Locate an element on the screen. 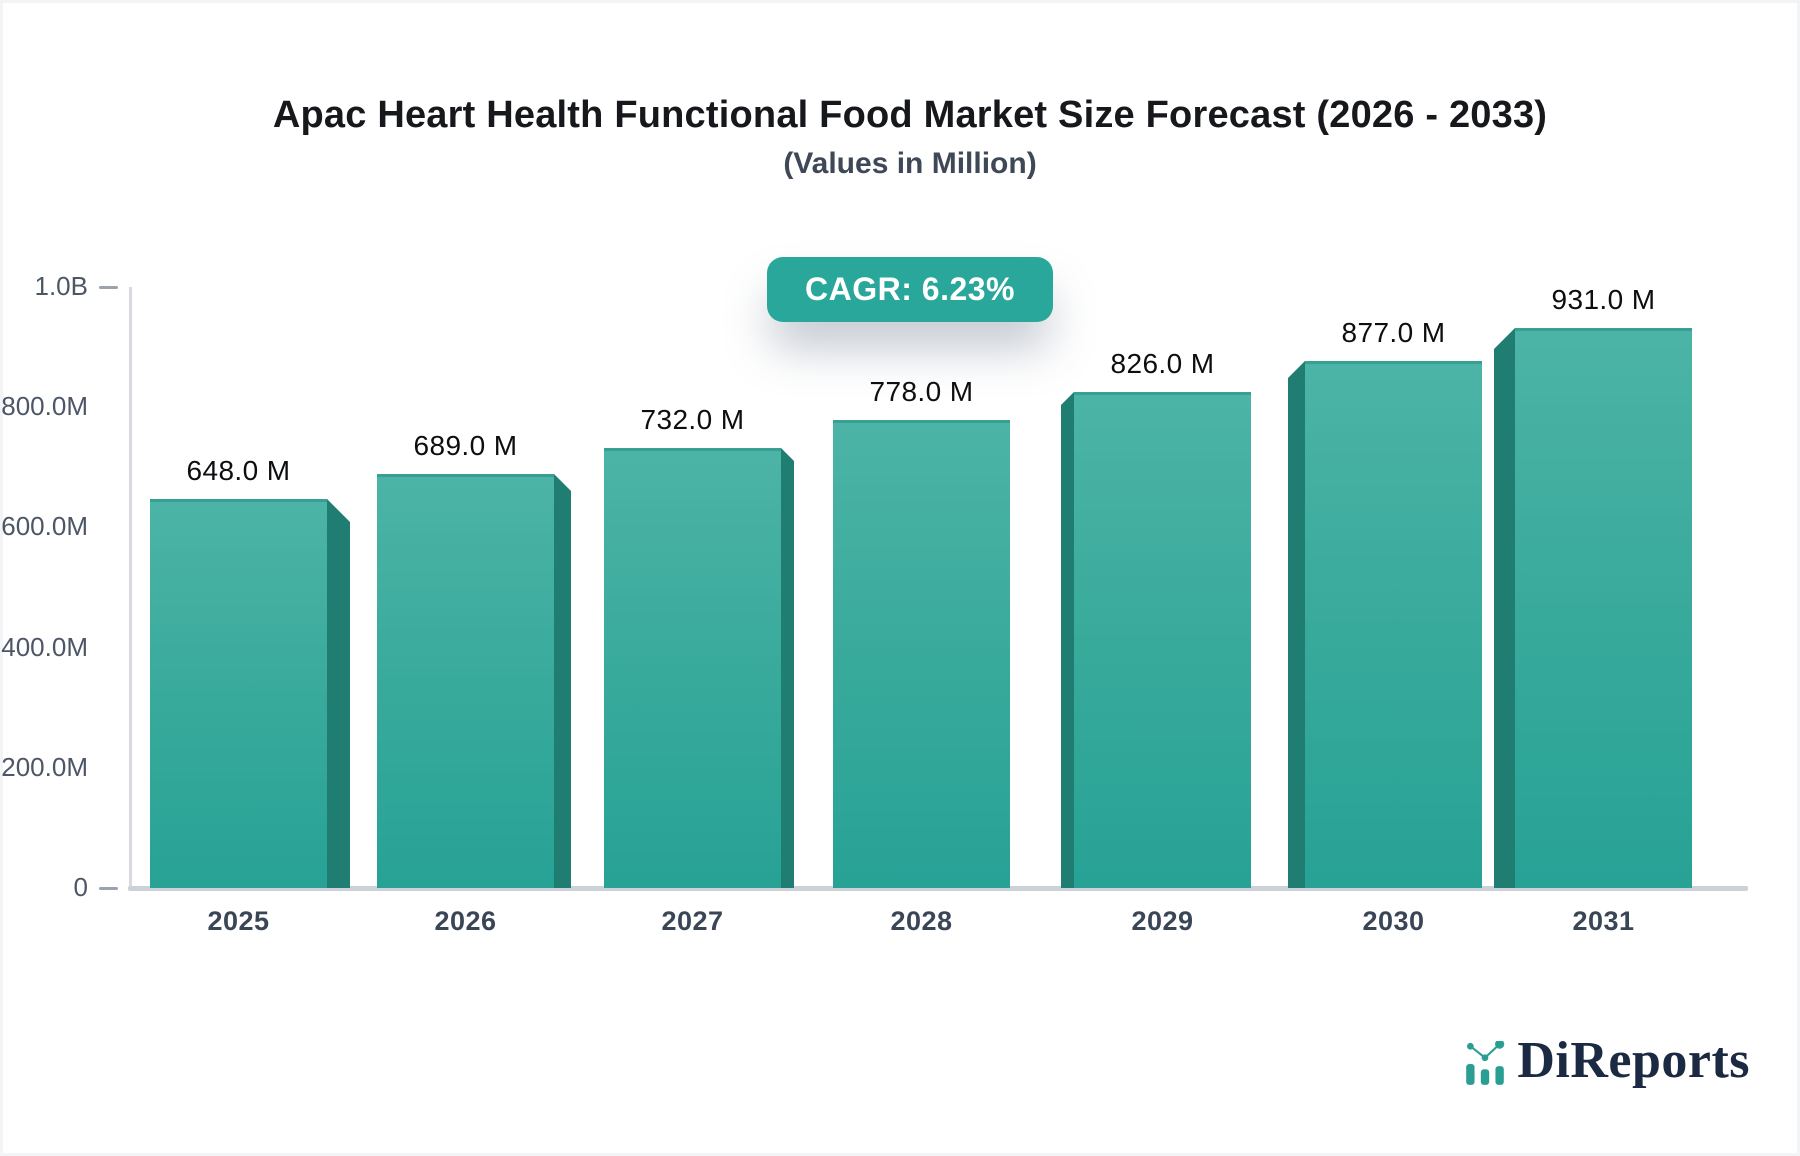  y-tick-label-400.0M: 400.0M is located at coordinates (44, 646).